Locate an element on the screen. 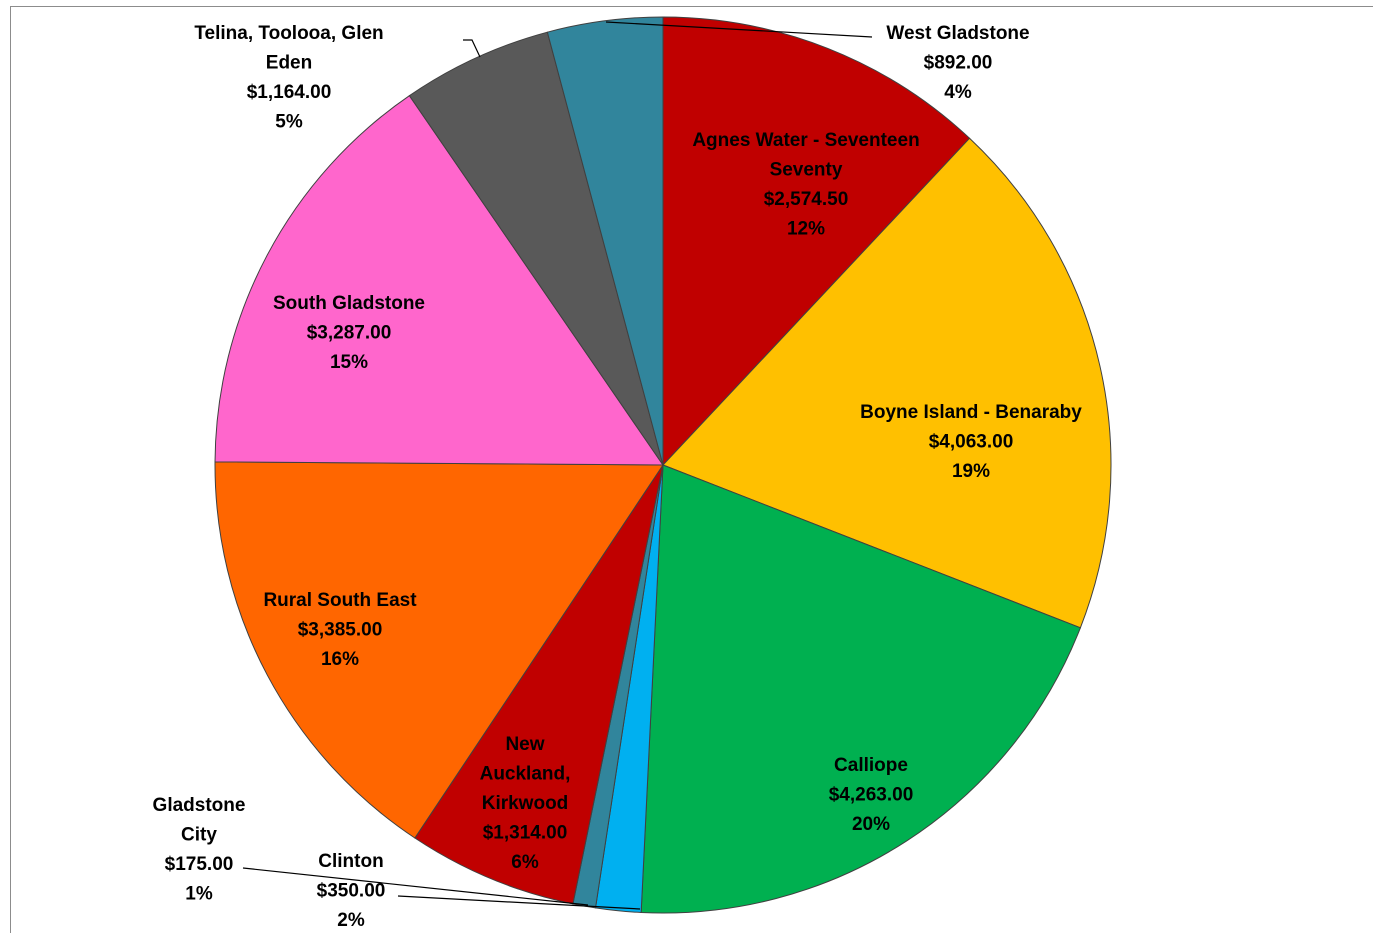 This screenshot has width=1373, height=933. data-label-west-gladstone: West Gladstone $892.00 4% is located at coordinates (957, 63).